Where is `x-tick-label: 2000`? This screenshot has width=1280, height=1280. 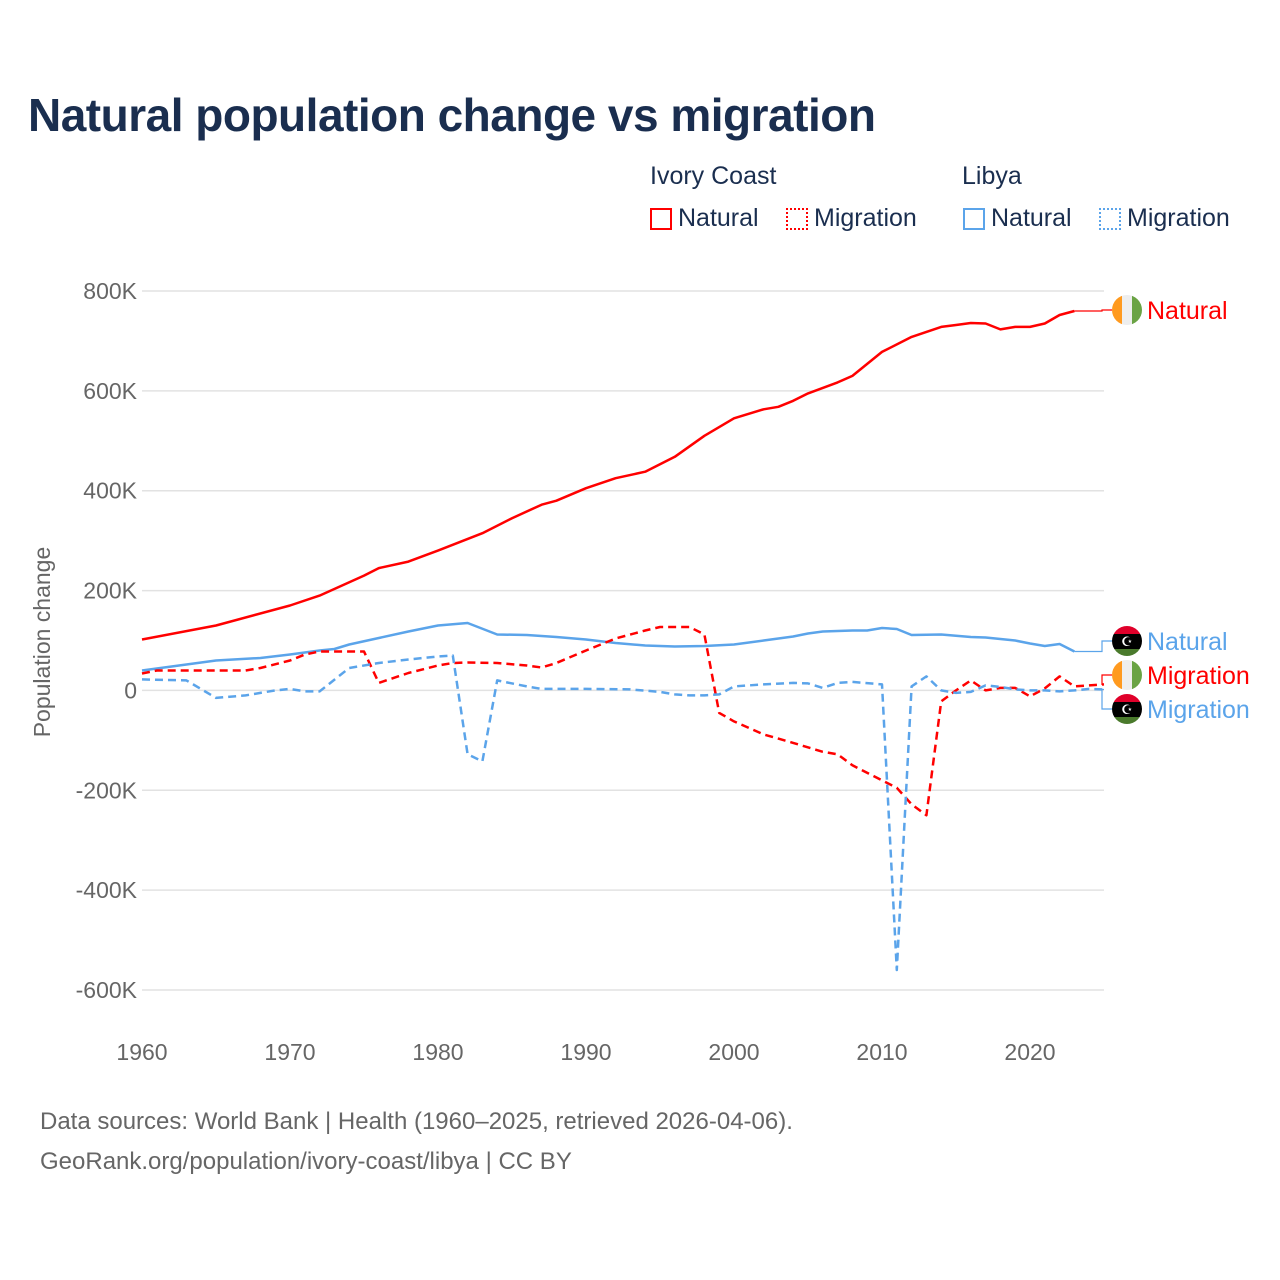 x-tick-label: 2000 is located at coordinates (733, 1052).